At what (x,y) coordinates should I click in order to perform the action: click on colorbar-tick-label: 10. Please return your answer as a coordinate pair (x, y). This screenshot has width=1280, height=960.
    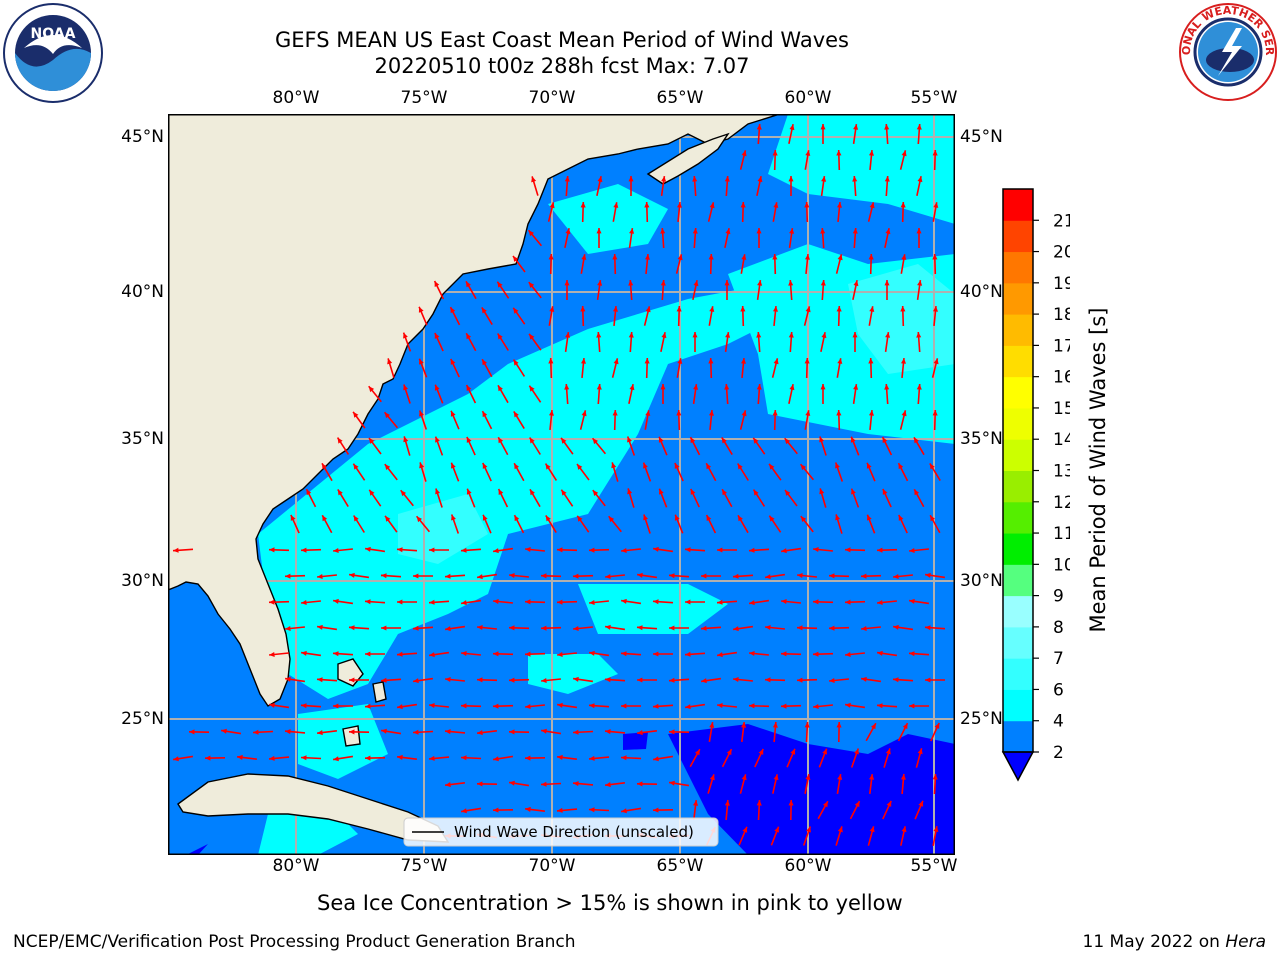
    Looking at the image, I should click on (1061, 565).